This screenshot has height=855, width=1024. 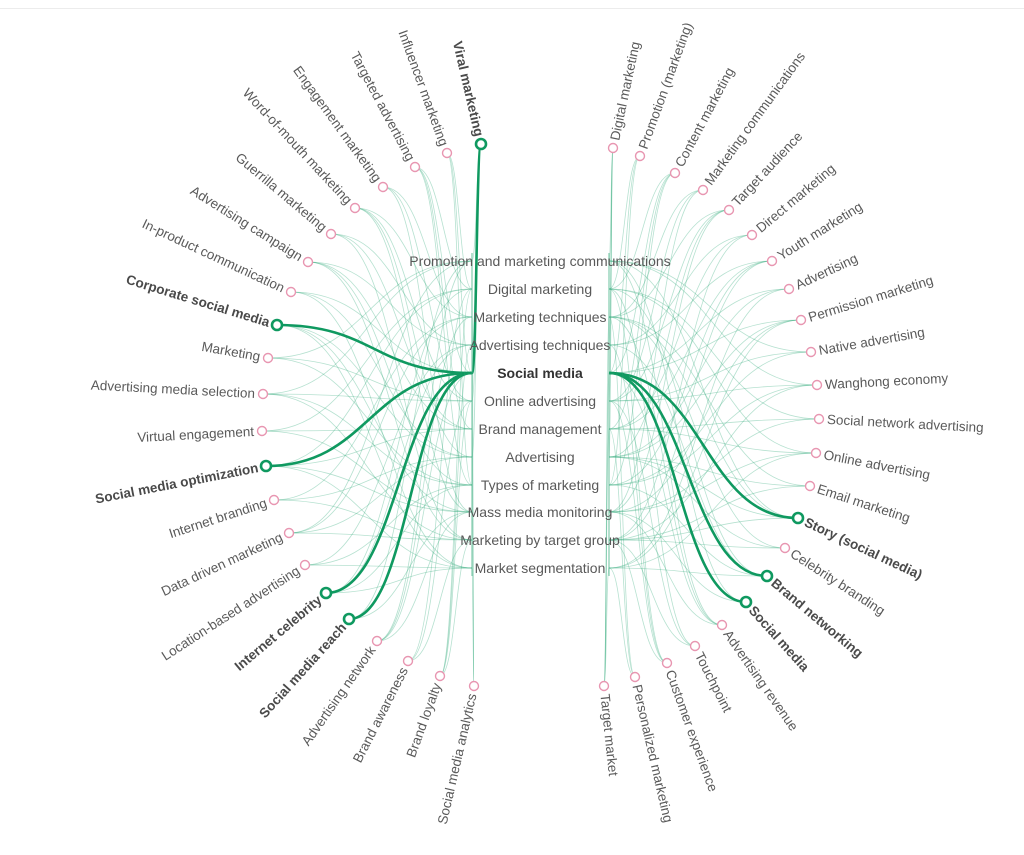 What do you see at coordinates (218, 518) in the screenshot?
I see `node-label-left-internet-branding: Internet branding` at bounding box center [218, 518].